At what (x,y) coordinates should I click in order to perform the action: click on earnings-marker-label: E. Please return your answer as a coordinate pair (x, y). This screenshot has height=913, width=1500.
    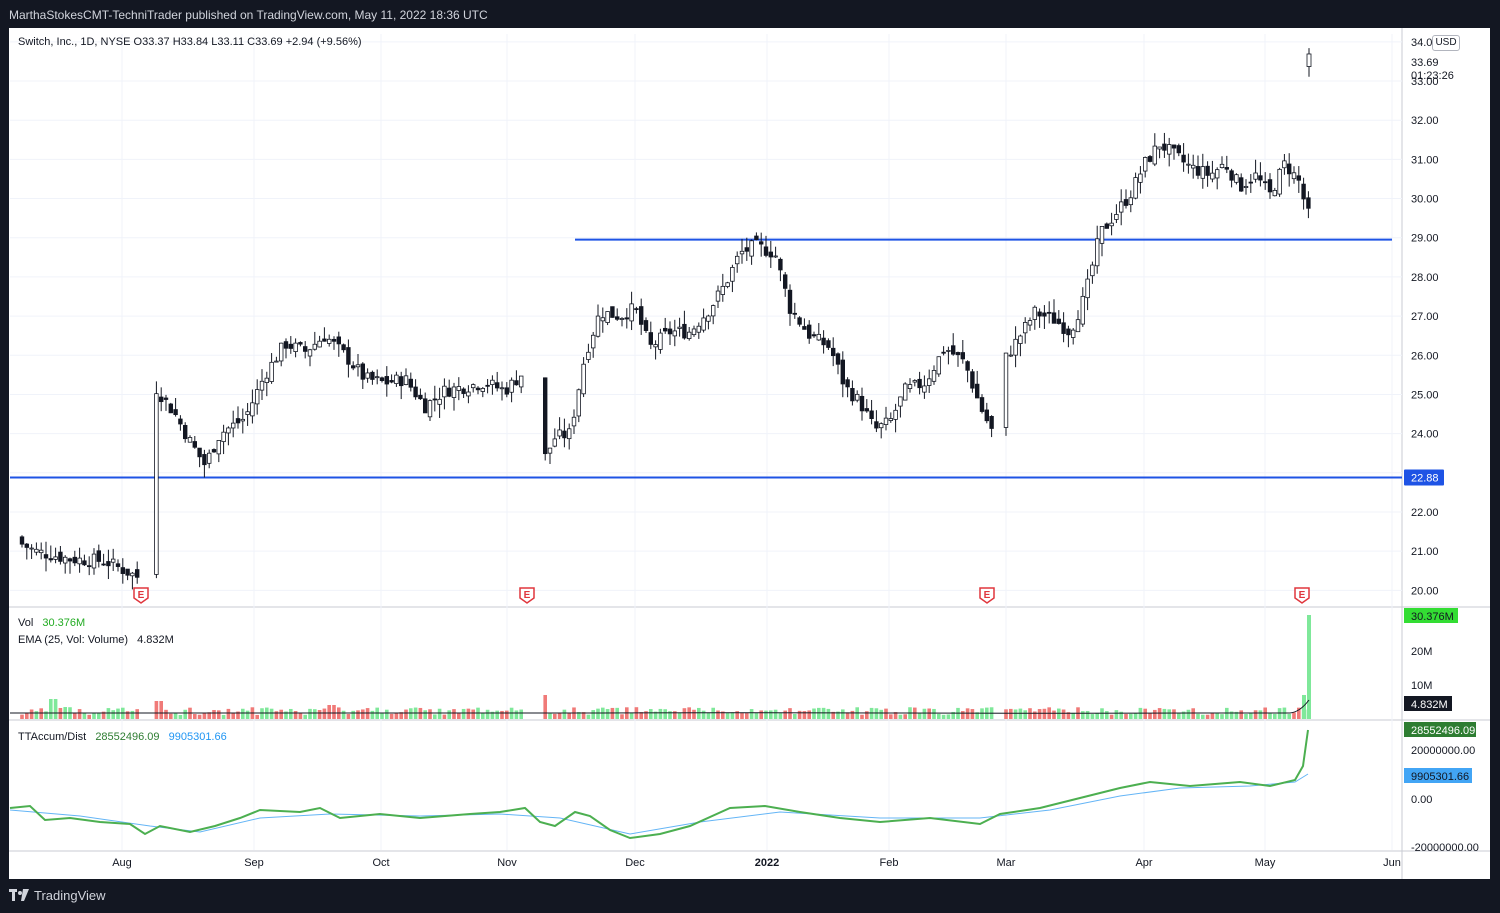
    Looking at the image, I should click on (141, 595).